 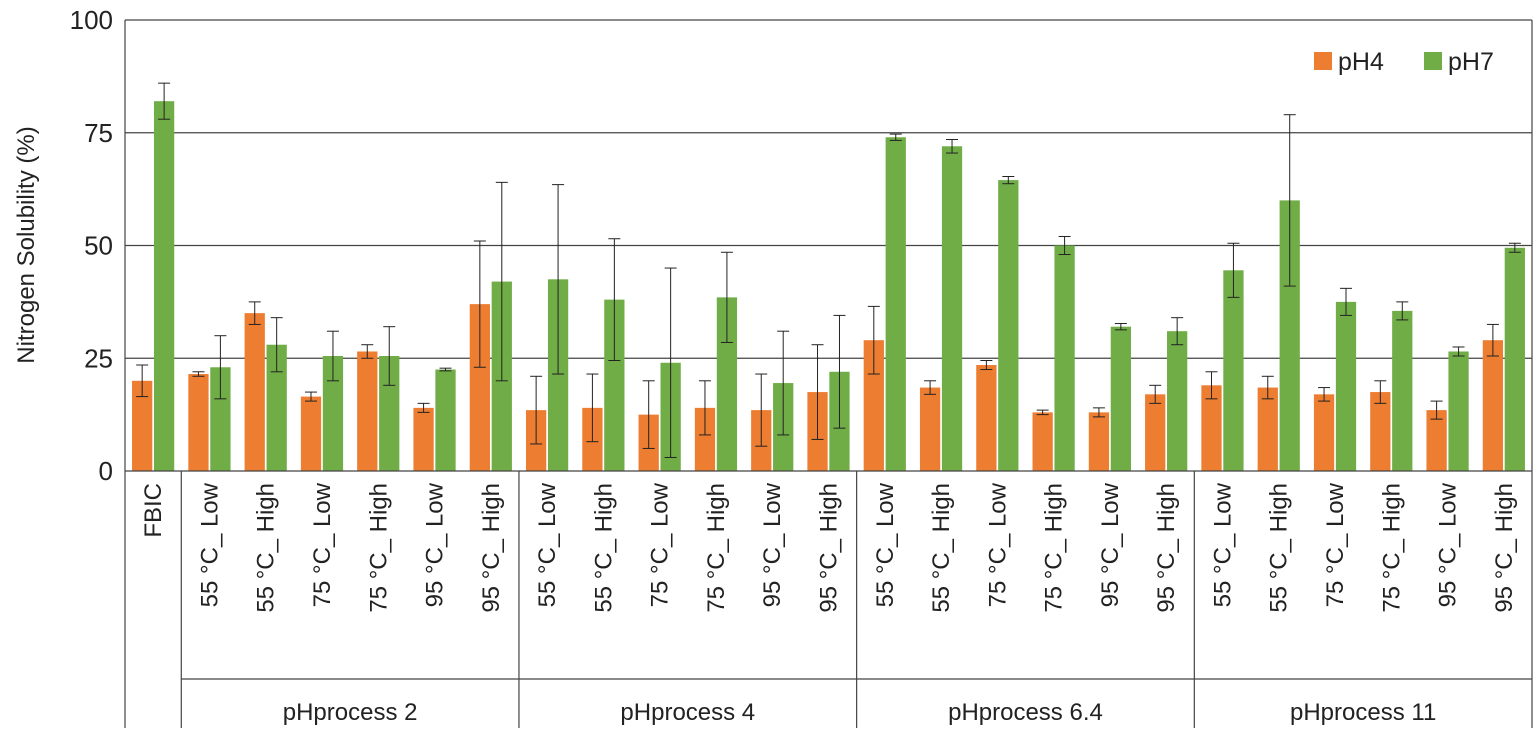 What do you see at coordinates (1025, 712) in the screenshot?
I see `x-group-label: pHprocess 6.4` at bounding box center [1025, 712].